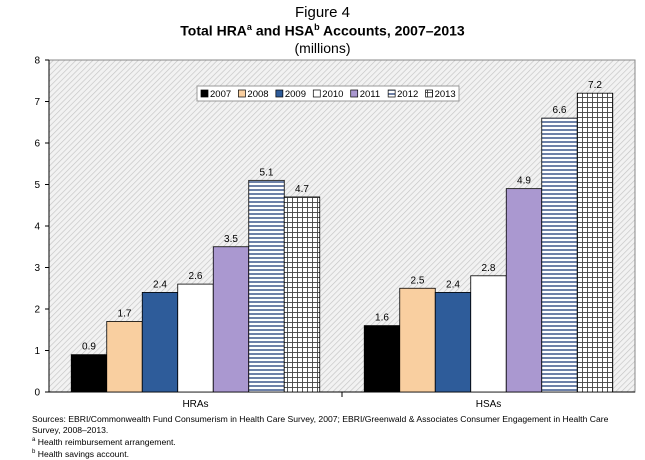  I want to click on y-tick-label: 3, so click(37, 268).